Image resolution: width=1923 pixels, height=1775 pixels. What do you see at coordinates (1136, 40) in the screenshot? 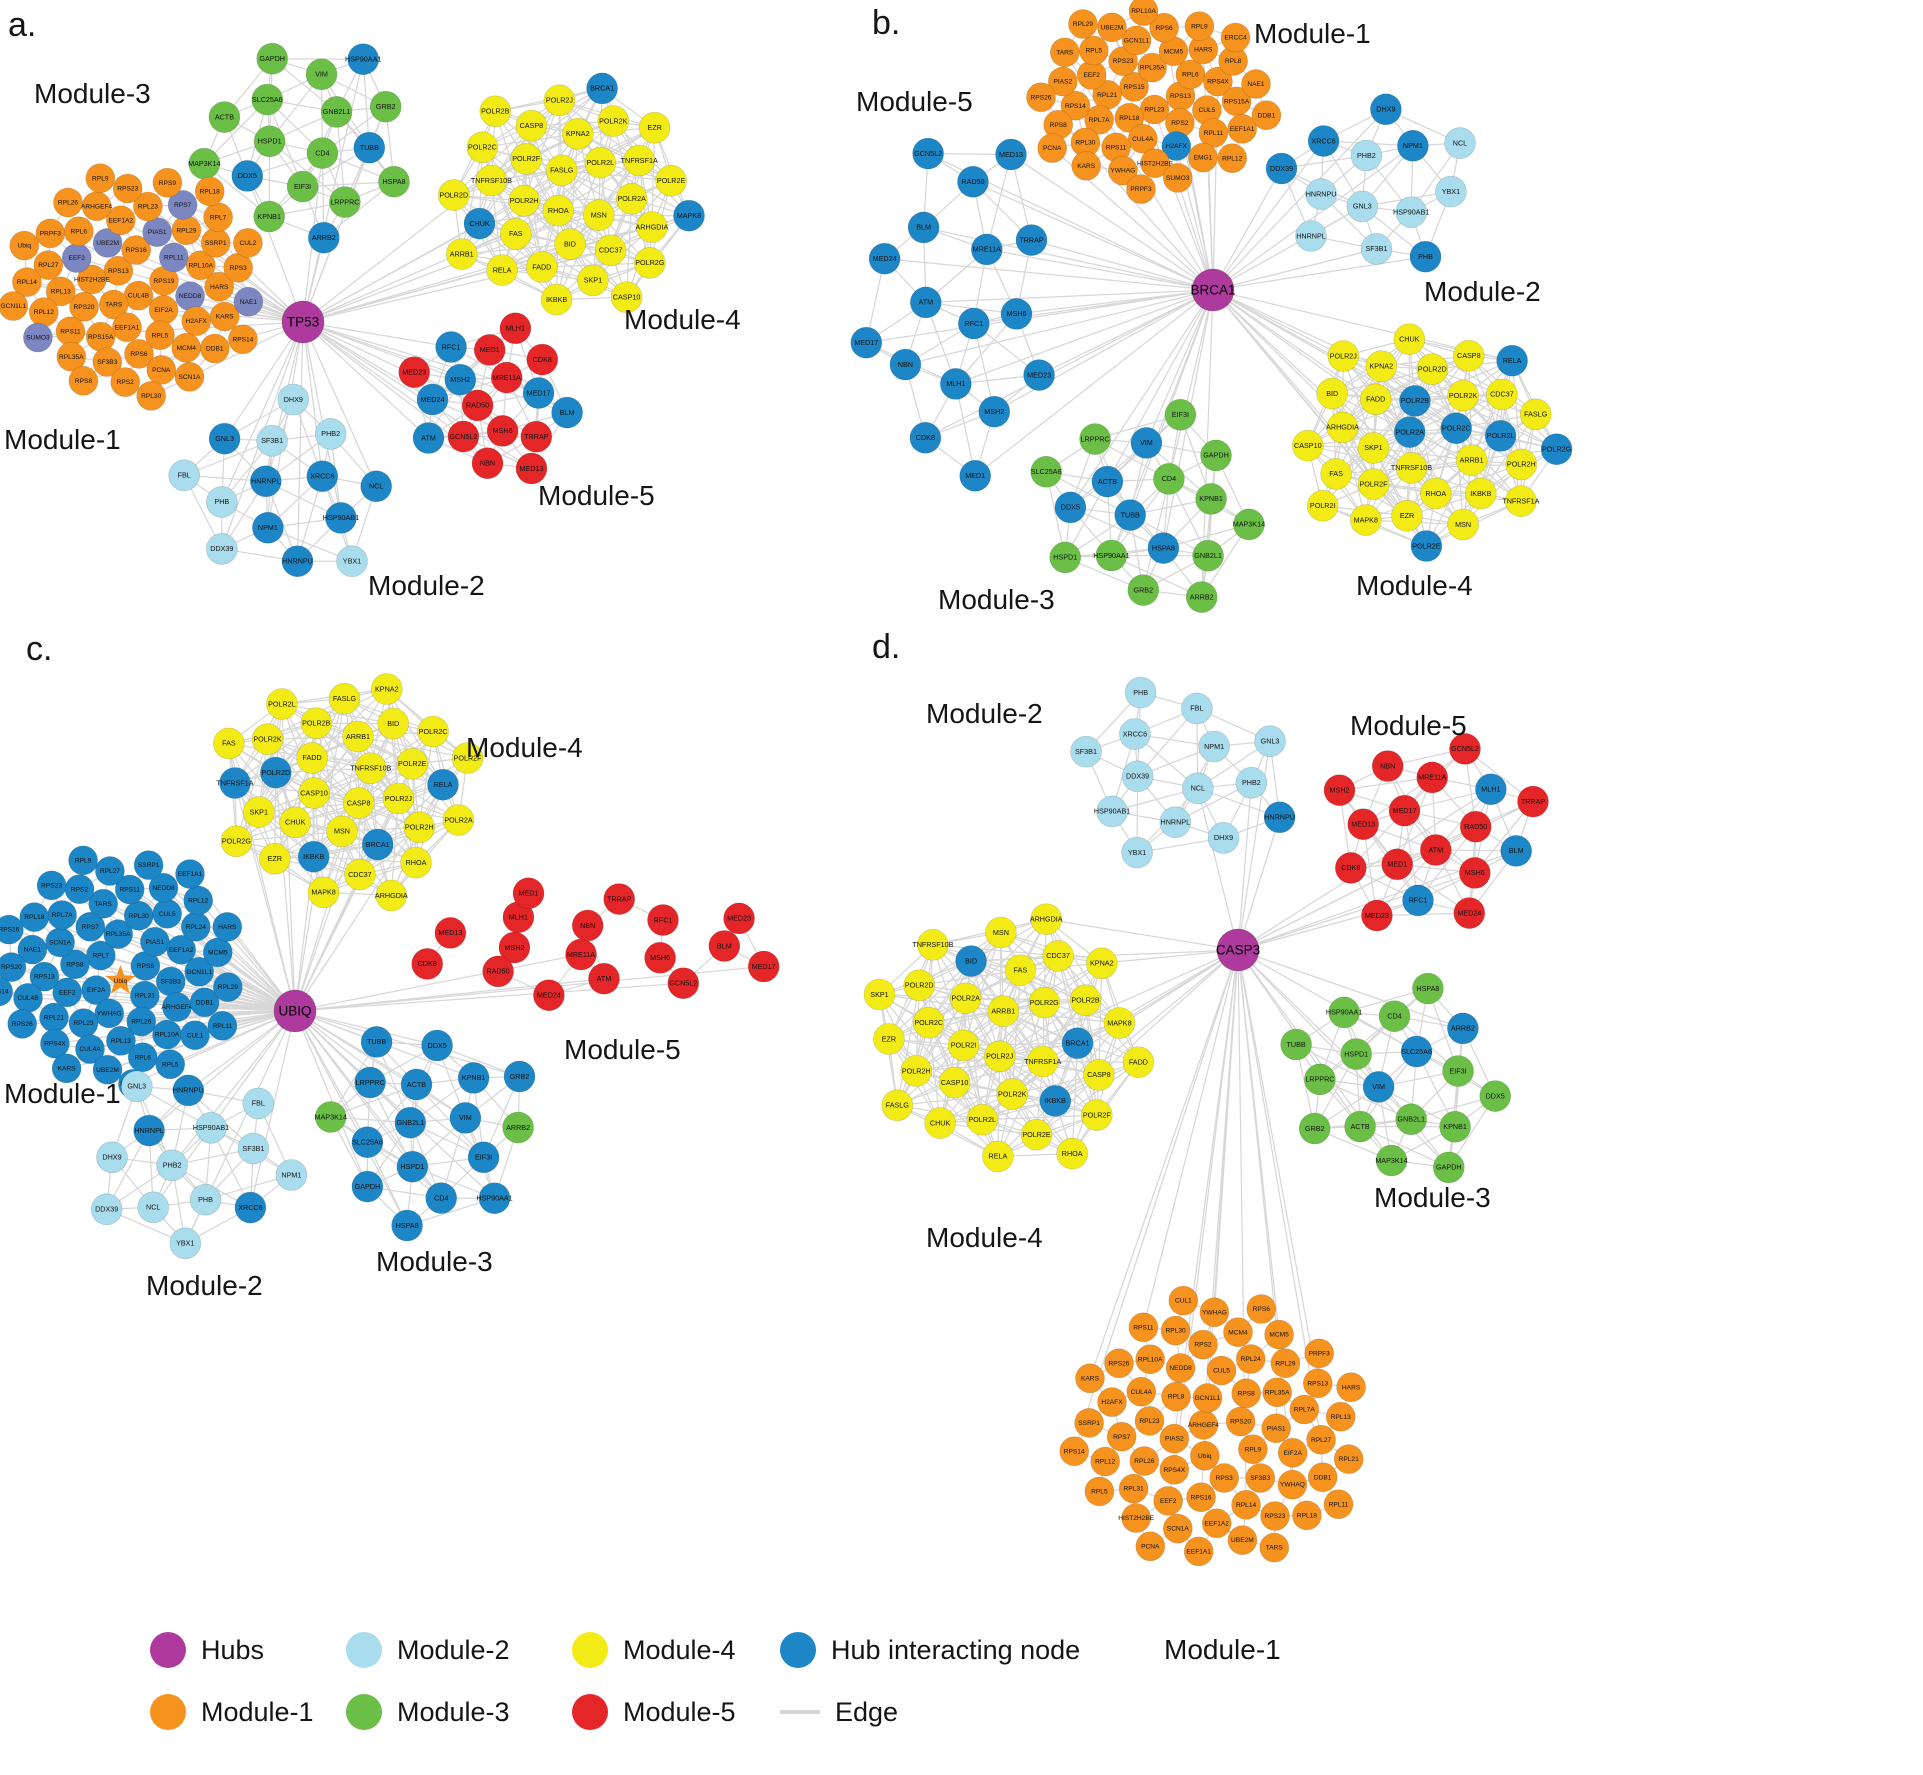
I see `node-gcn1l1: GCN1L1` at bounding box center [1136, 40].